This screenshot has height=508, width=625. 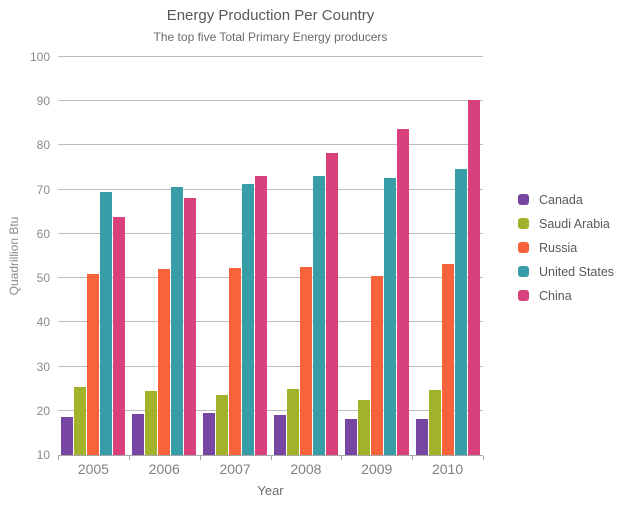 What do you see at coordinates (67, 435) in the screenshot?
I see `bar-canada-2005` at bounding box center [67, 435].